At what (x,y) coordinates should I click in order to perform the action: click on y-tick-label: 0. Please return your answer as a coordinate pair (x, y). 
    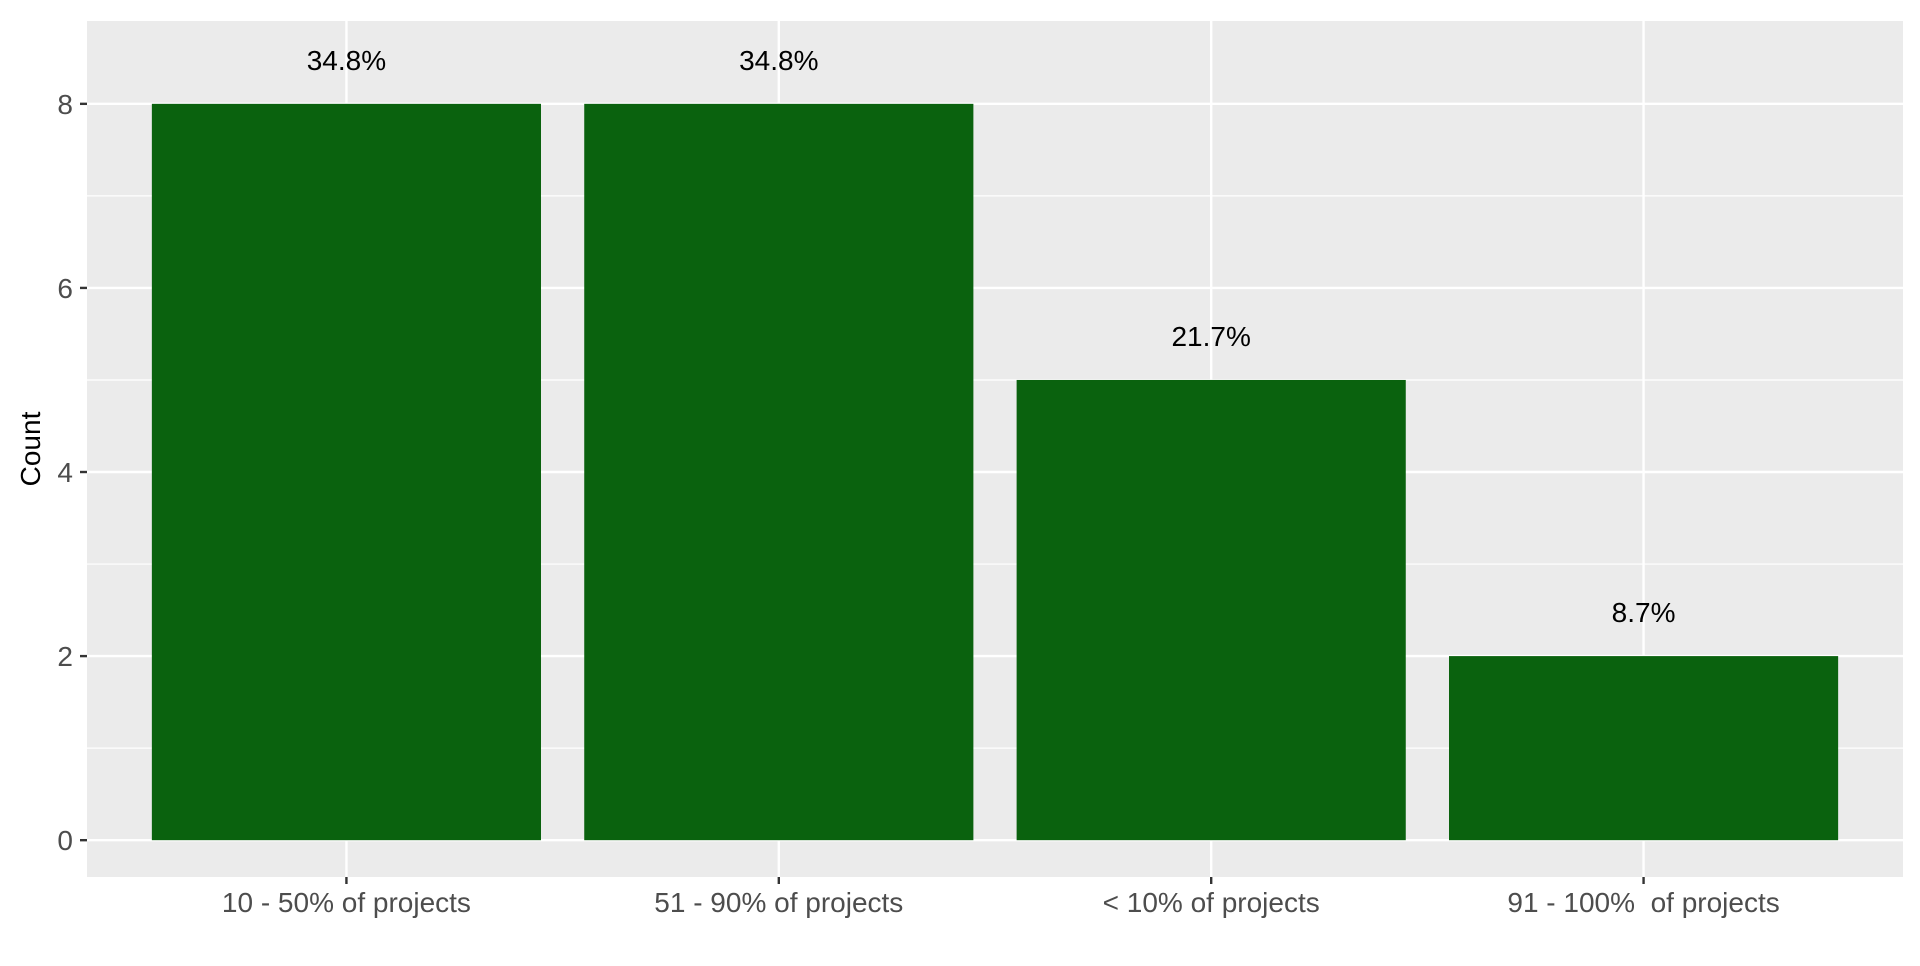
    Looking at the image, I should click on (65, 840).